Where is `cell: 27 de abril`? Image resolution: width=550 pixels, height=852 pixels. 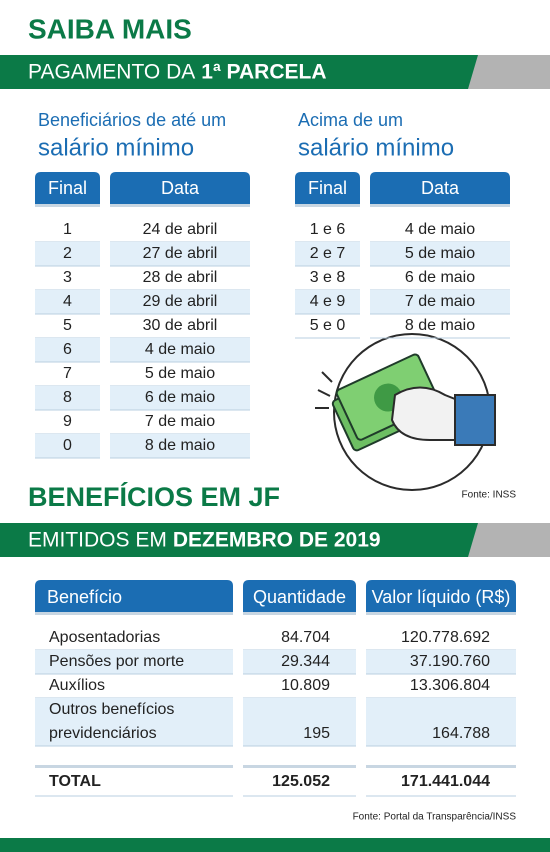 cell: 27 de abril is located at coordinates (180, 253).